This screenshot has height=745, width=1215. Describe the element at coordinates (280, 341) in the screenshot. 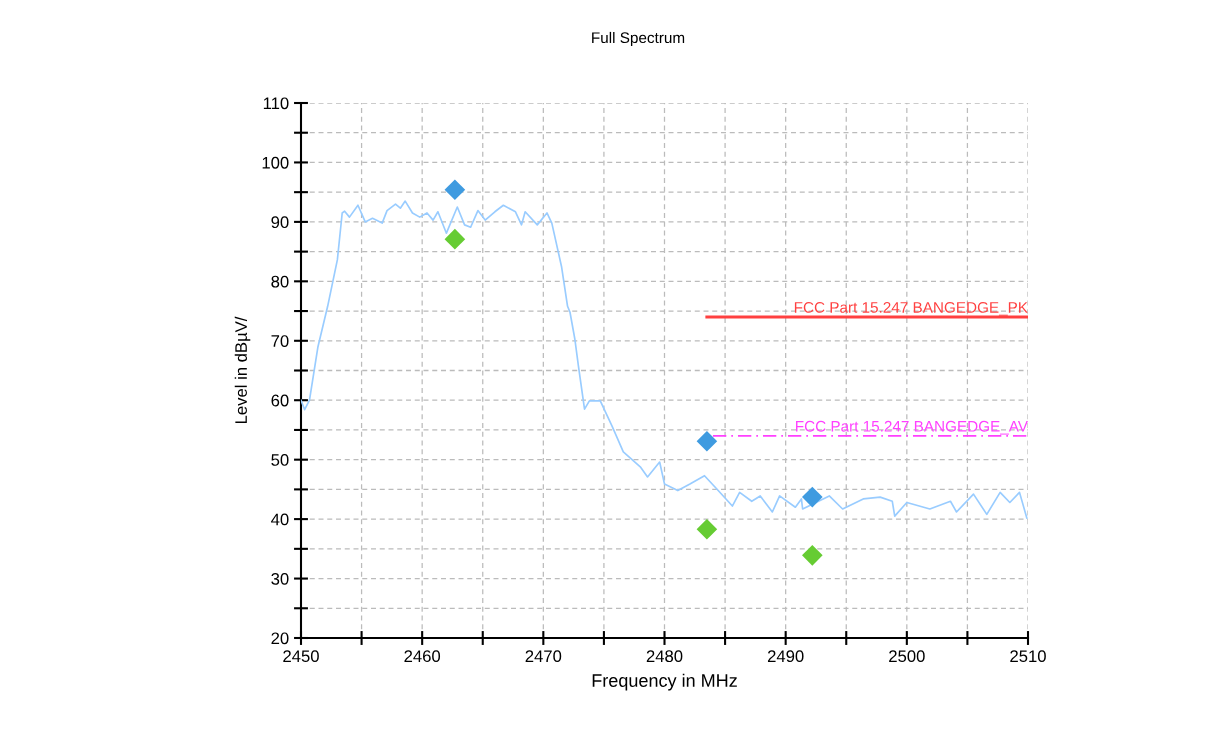

I see `y-tick-label: 70` at that location.